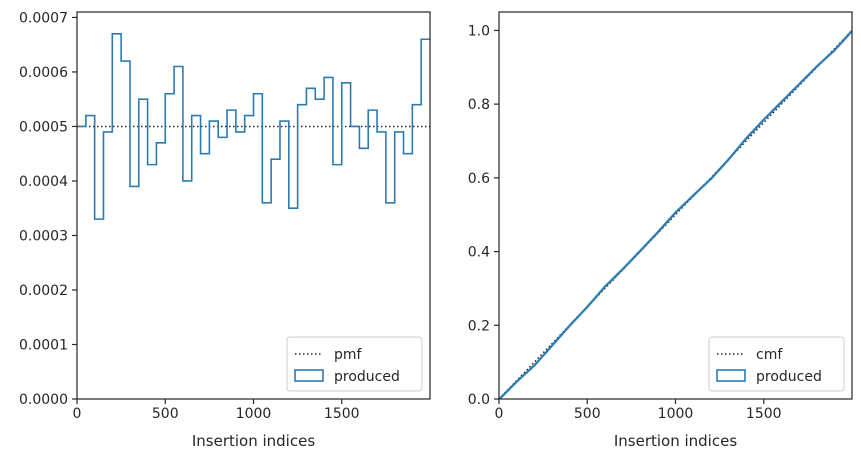 This screenshot has width=861, height=457. What do you see at coordinates (479, 179) in the screenshot?
I see `y-tick-label: 0.6` at bounding box center [479, 179].